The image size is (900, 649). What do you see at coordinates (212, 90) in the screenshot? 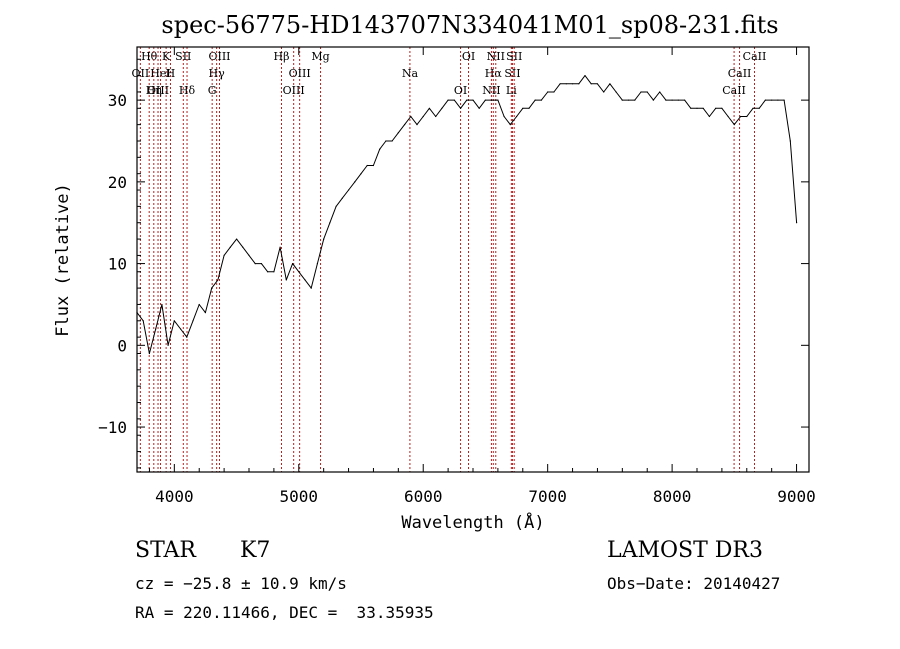
I see `spectral-line-label: G` at bounding box center [212, 90].